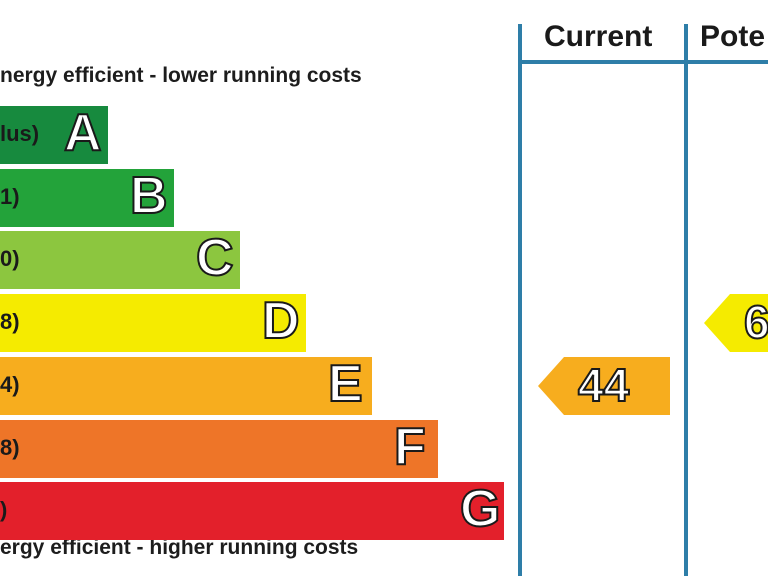 The image size is (768, 576). I want to click on column-header-current: Current, so click(598, 36).